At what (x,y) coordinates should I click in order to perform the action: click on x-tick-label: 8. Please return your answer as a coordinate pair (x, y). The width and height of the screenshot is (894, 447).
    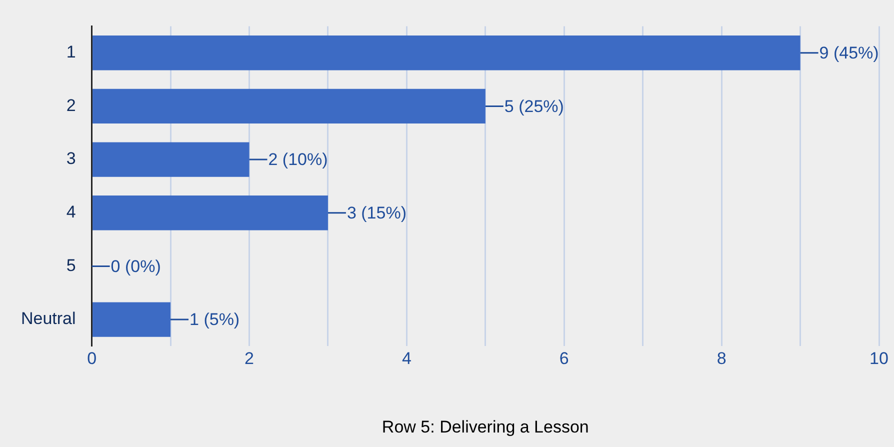
    Looking at the image, I should click on (721, 358).